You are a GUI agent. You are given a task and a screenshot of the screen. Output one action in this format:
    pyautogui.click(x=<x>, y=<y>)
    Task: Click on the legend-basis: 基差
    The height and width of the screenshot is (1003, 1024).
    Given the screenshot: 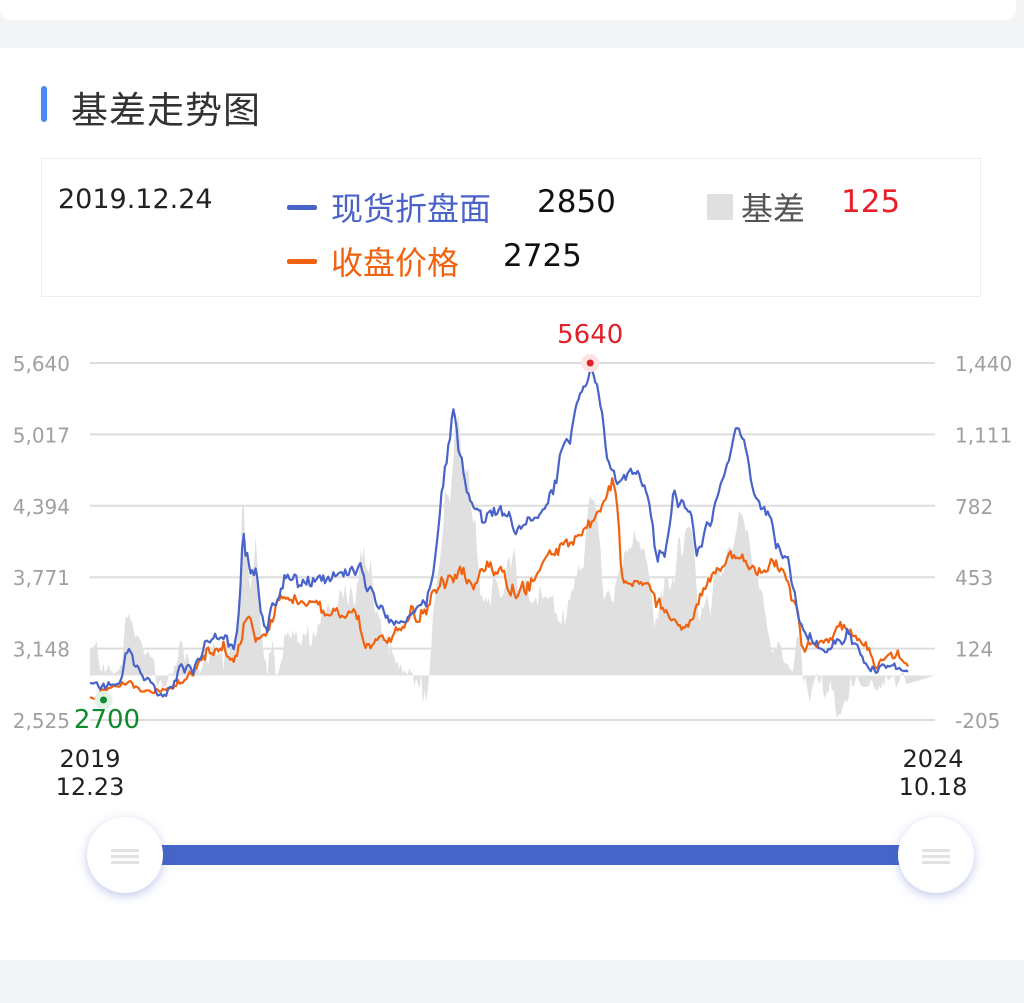 What is the action you would take?
    pyautogui.click(x=756, y=207)
    